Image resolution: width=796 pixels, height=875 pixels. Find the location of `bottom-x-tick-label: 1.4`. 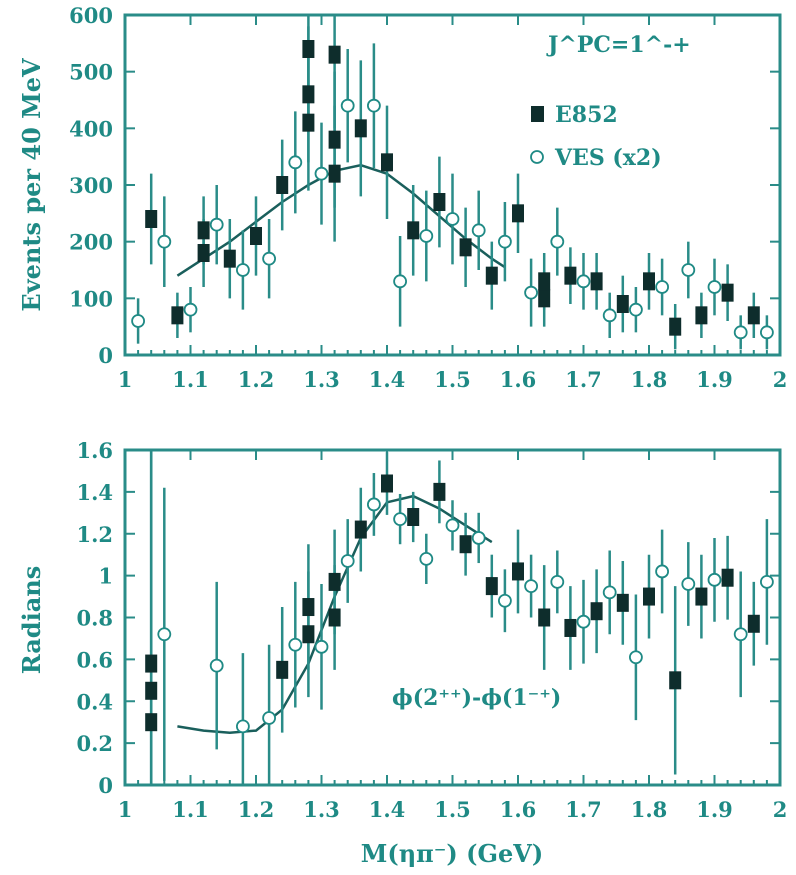

bottom-x-tick-label: 1.4 is located at coordinates (387, 809).